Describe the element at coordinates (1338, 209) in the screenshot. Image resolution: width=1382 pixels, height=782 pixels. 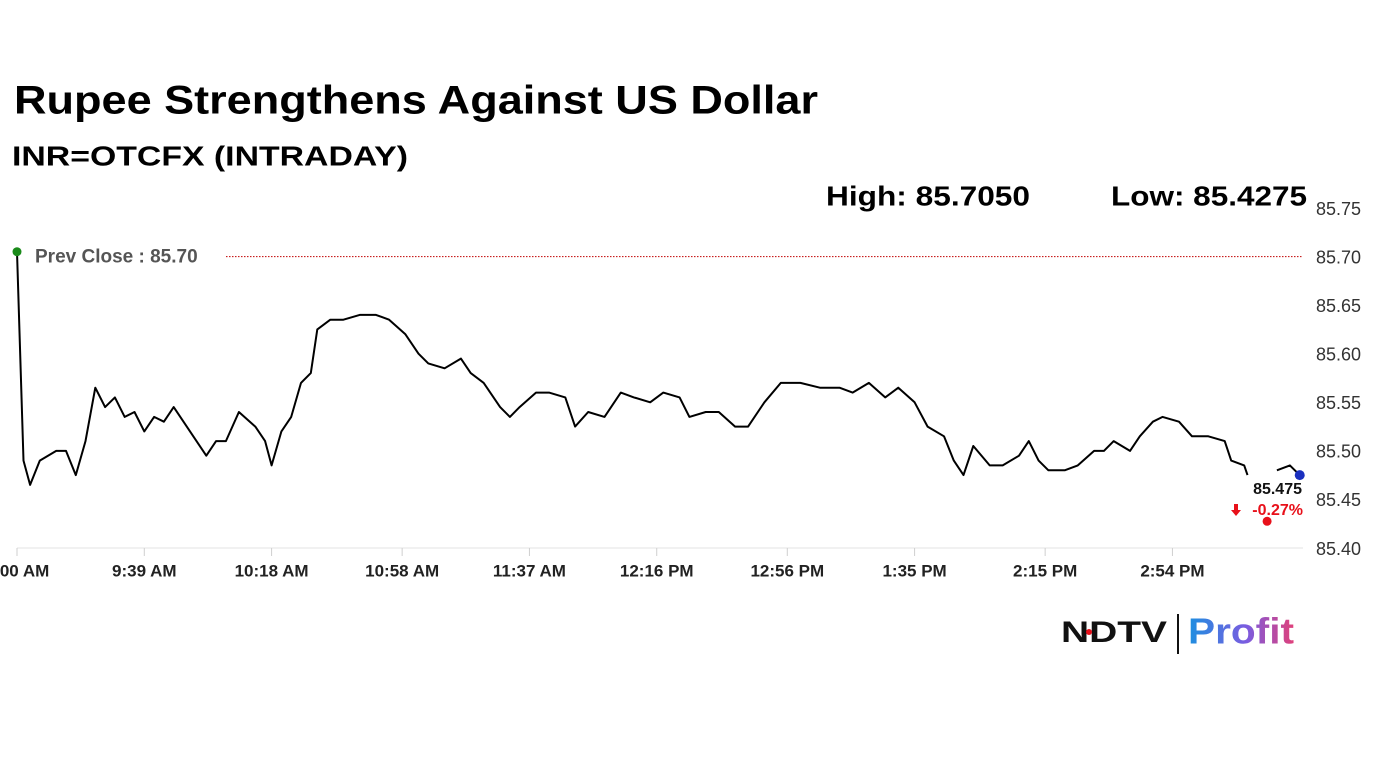
I see `y-tick-label: 85.75` at that location.